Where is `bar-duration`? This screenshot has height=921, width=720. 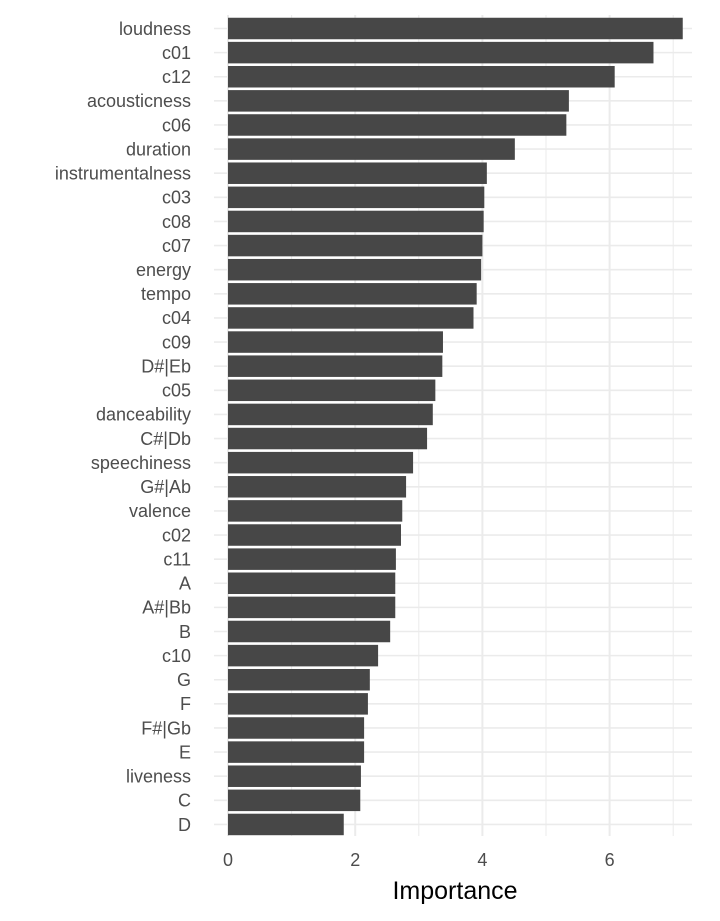
bar-duration is located at coordinates (371, 149).